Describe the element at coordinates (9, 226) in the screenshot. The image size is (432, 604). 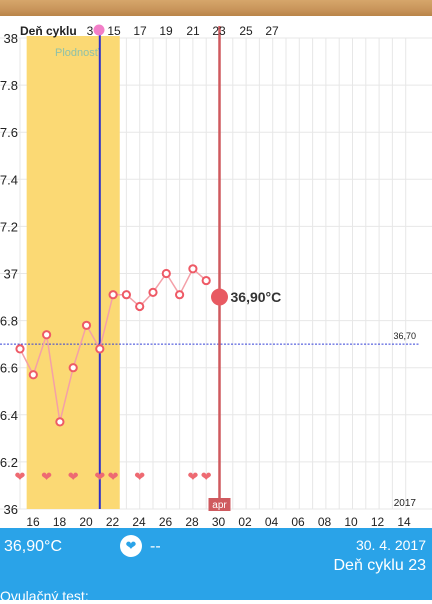
I see `y-axis-label: 37.2` at that location.